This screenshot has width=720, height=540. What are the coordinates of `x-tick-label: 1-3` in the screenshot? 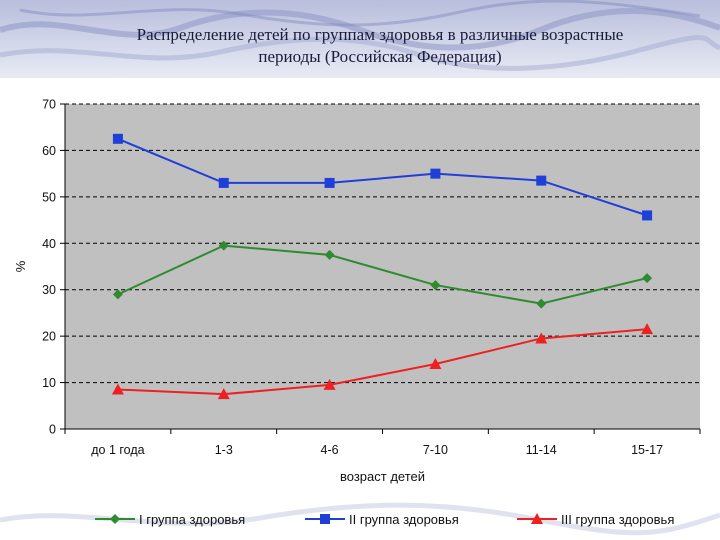 It's located at (224, 450).